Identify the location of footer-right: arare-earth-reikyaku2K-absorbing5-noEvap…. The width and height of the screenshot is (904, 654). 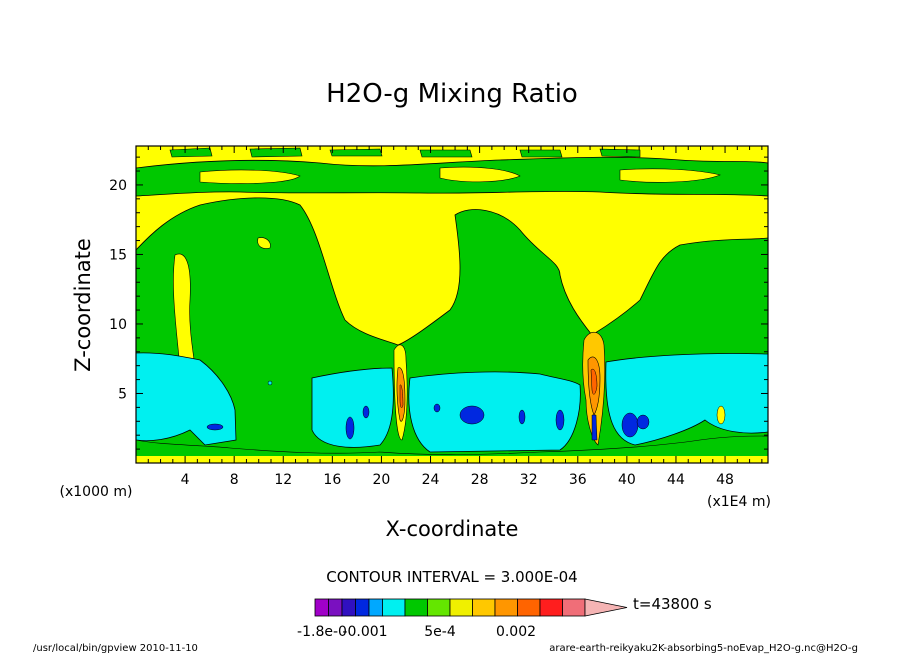
(703, 648).